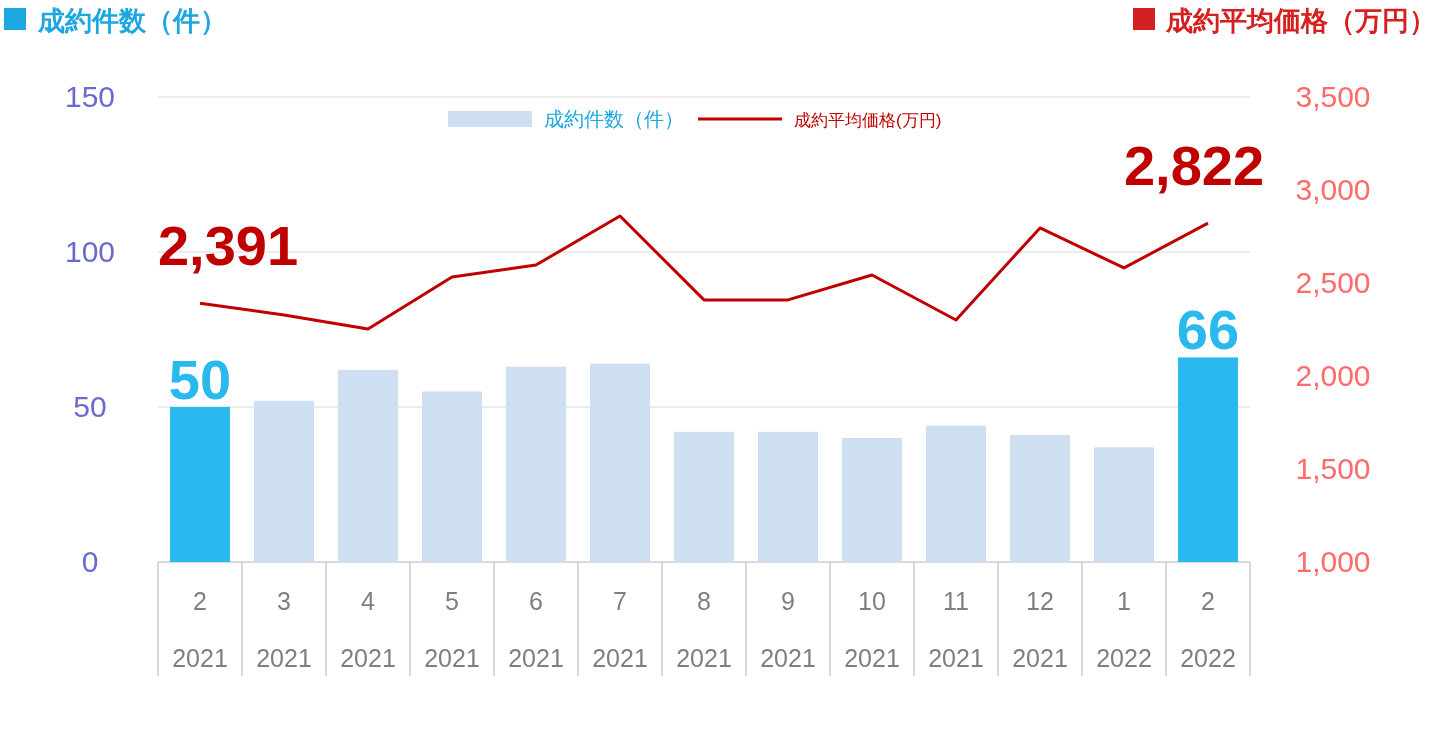  I want to click on data-label: 50, so click(200, 379).